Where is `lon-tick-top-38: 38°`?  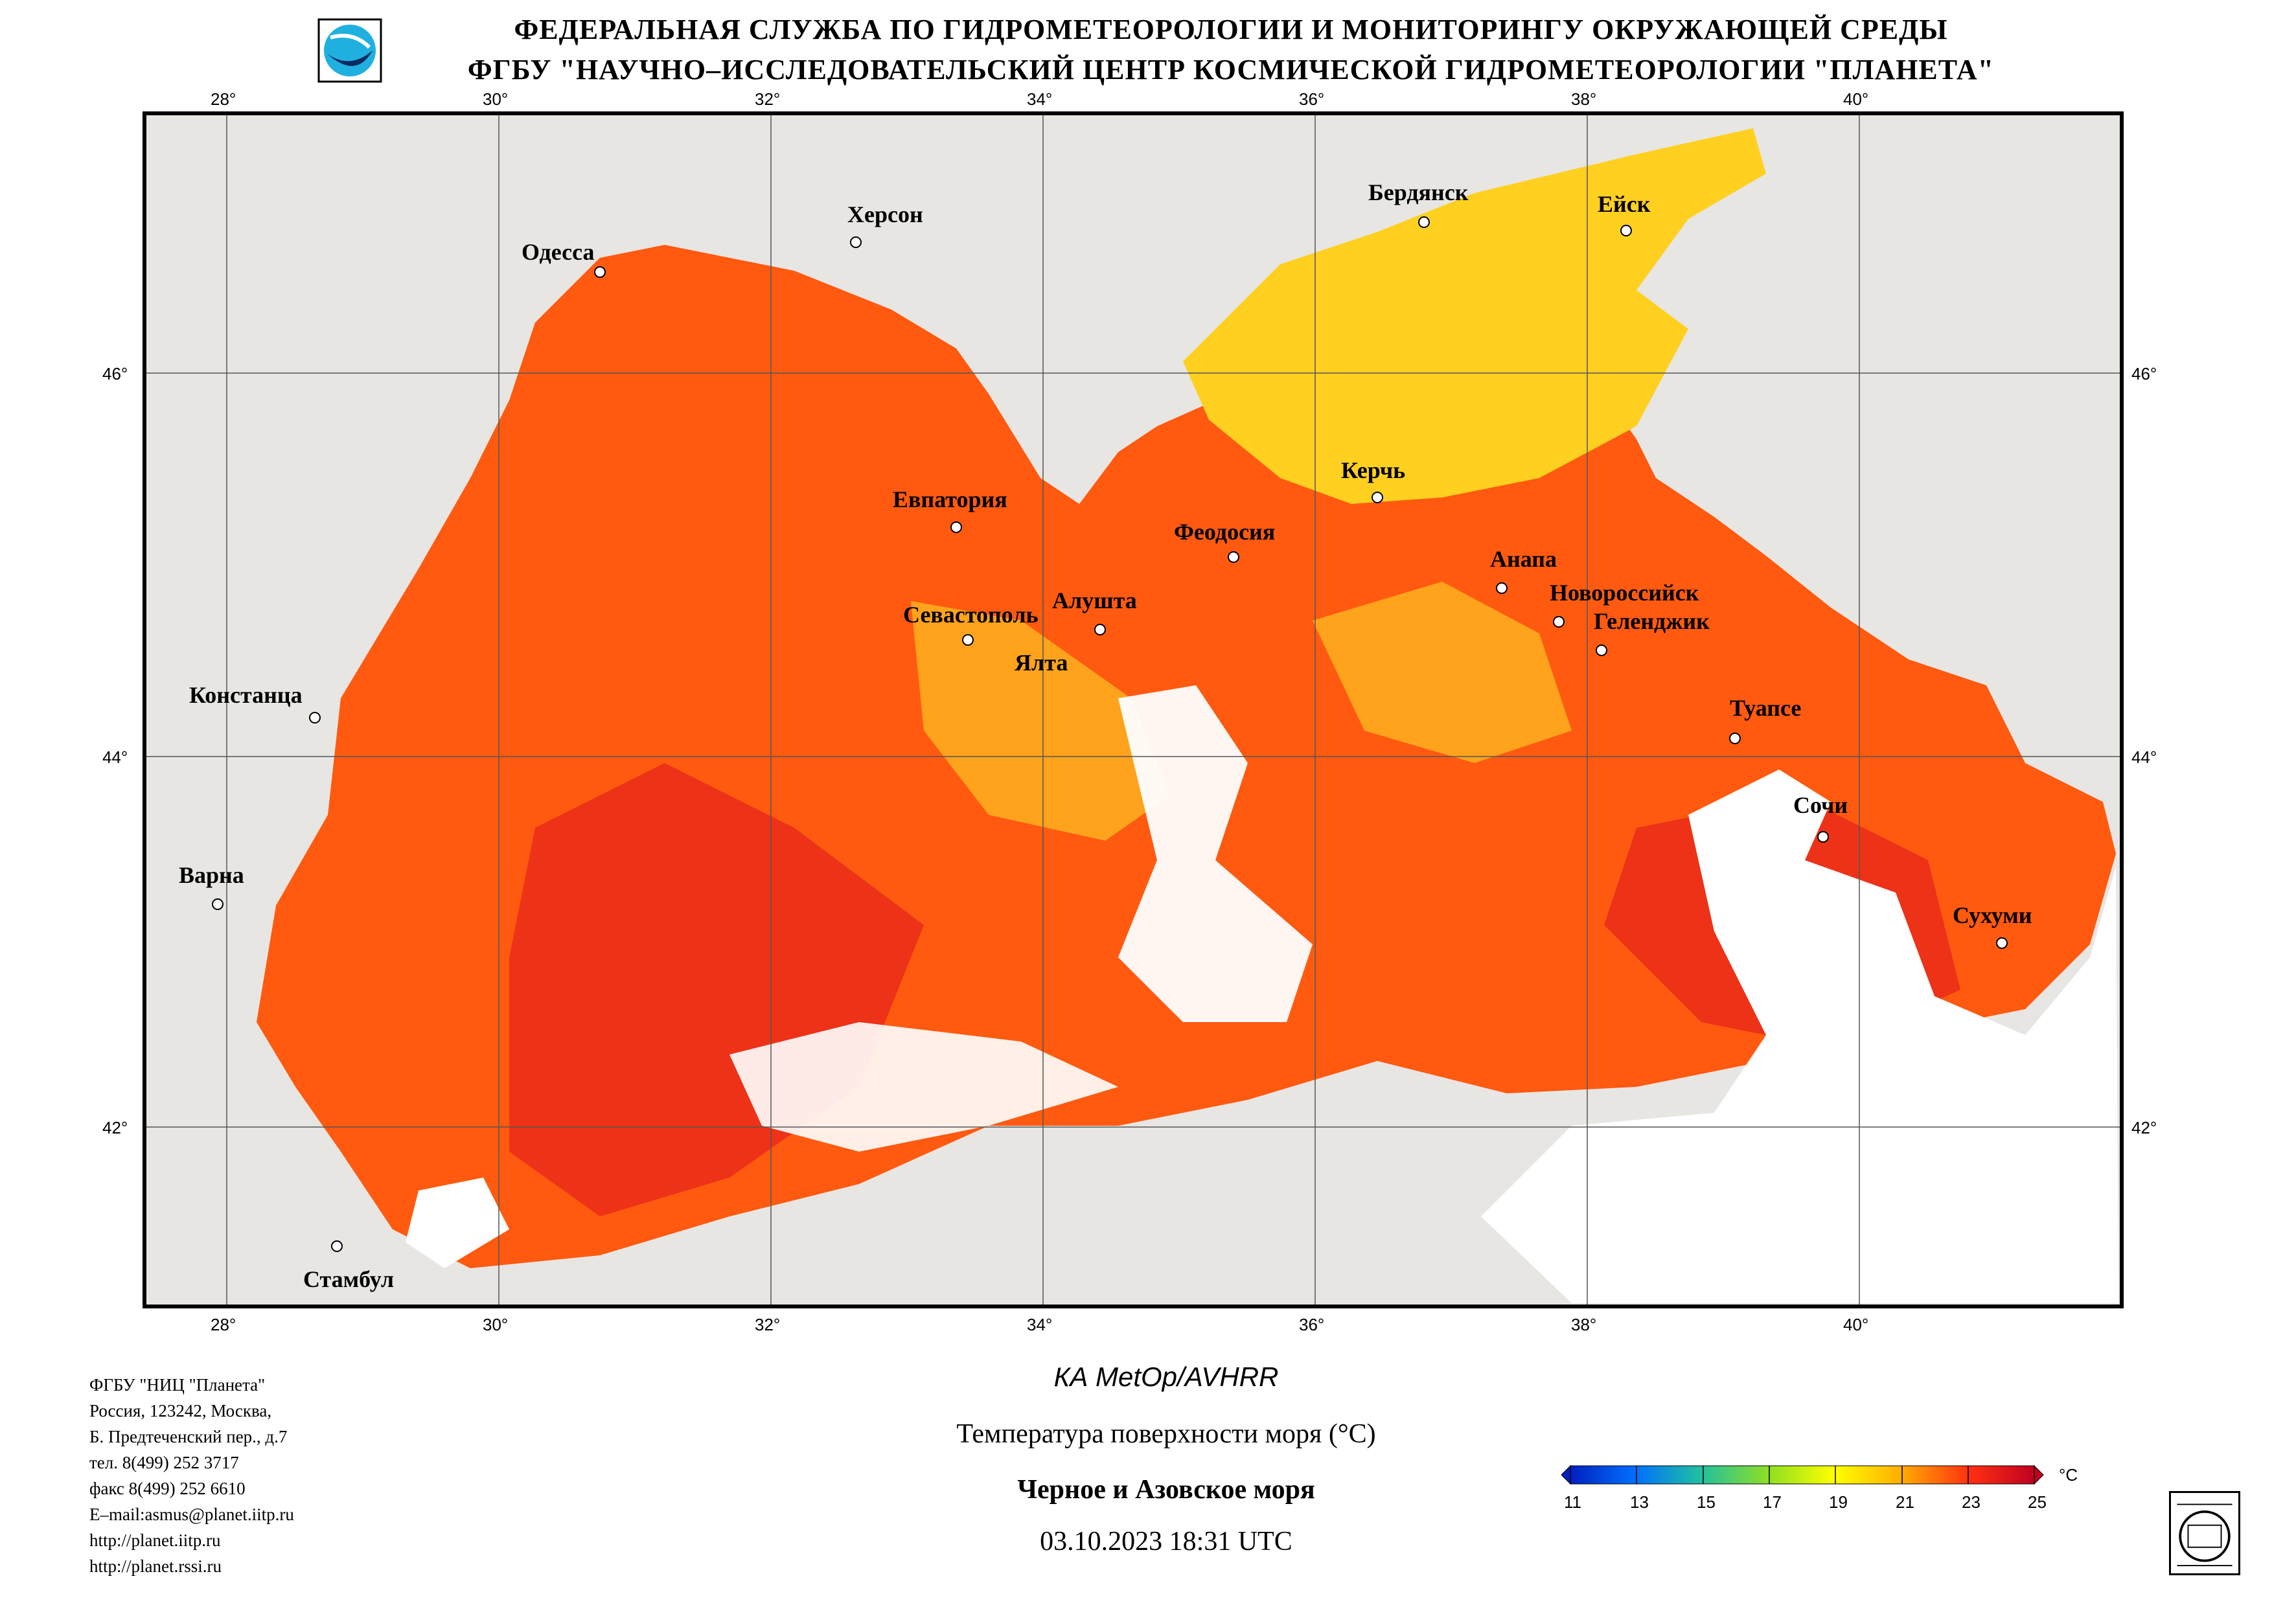
lon-tick-top-38: 38° is located at coordinates (1584, 99).